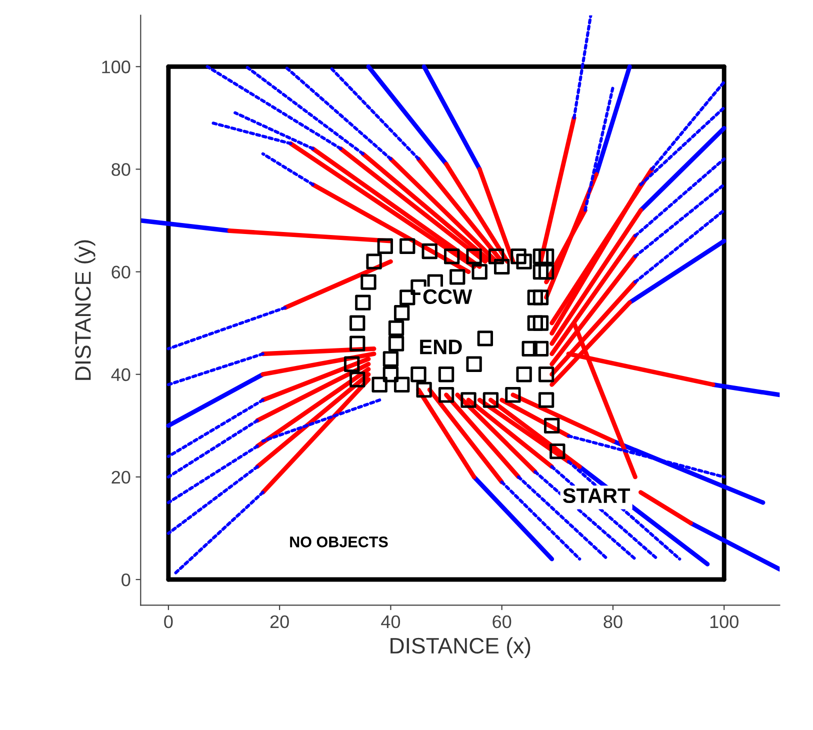  Describe the element at coordinates (613, 621) in the screenshot. I see `x-tick-label: 80` at that location.